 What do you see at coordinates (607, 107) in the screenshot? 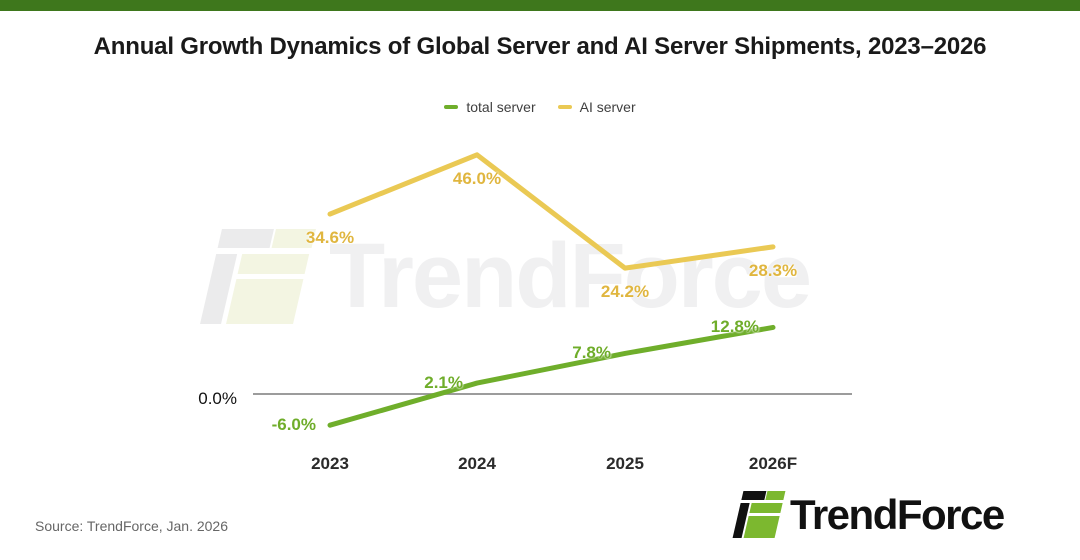
I see `legend-label-ai-server: AI server` at bounding box center [607, 107].